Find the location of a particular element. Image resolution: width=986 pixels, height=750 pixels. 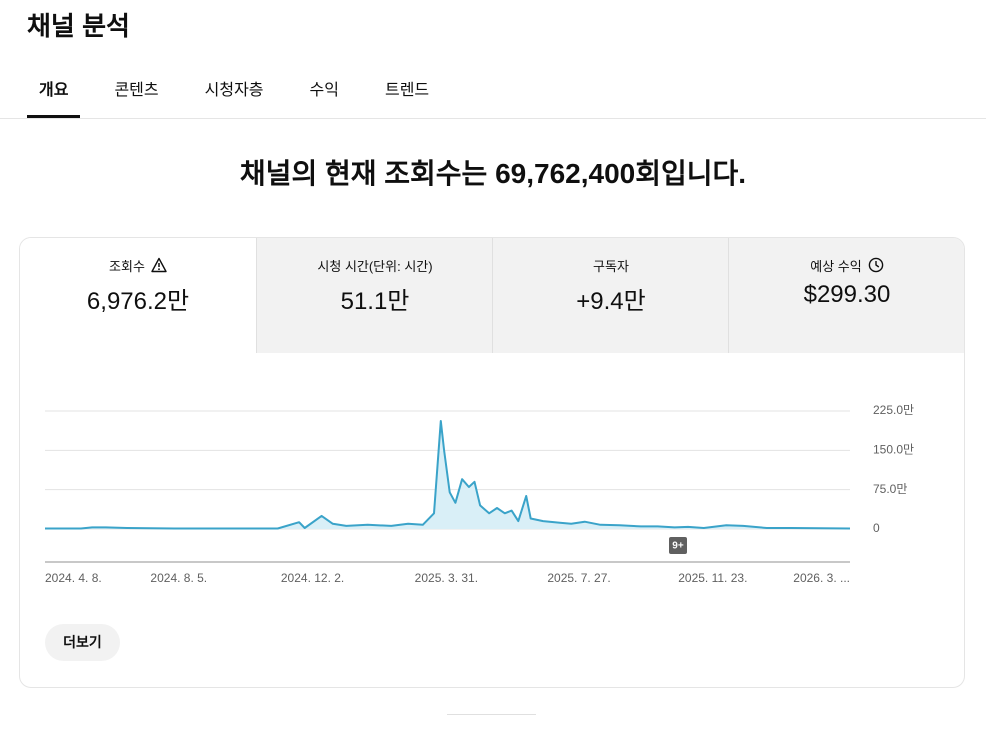

clock-icon is located at coordinates (876, 265).